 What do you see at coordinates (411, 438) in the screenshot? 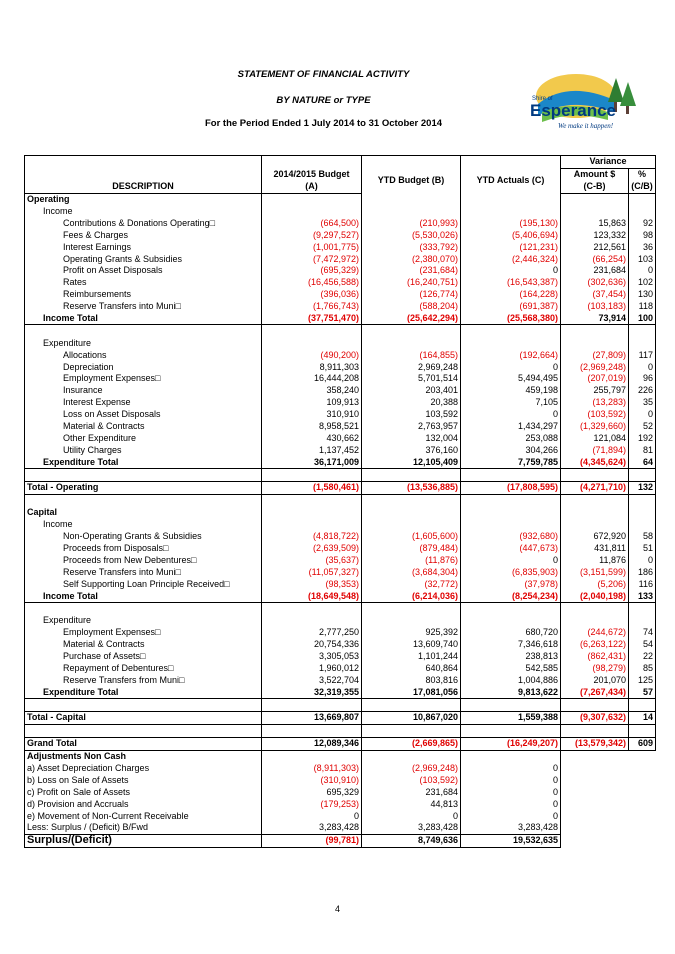
I see `ytd-budget-cell: 132,004` at bounding box center [411, 438].